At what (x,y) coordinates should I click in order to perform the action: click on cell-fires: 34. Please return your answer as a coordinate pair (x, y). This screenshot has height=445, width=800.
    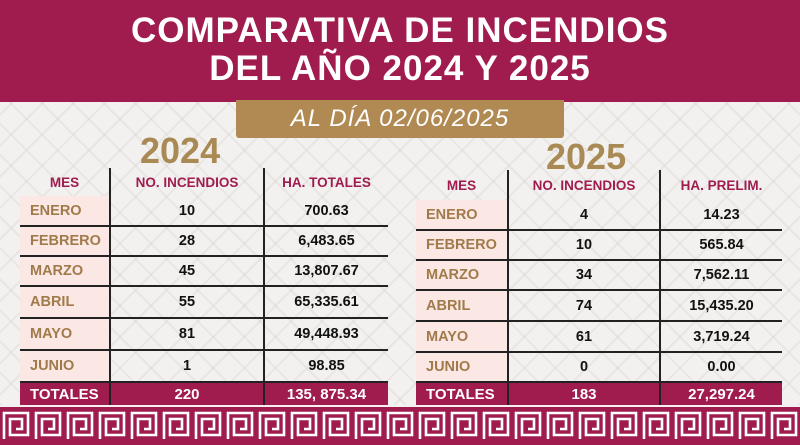
    Looking at the image, I should click on (583, 275).